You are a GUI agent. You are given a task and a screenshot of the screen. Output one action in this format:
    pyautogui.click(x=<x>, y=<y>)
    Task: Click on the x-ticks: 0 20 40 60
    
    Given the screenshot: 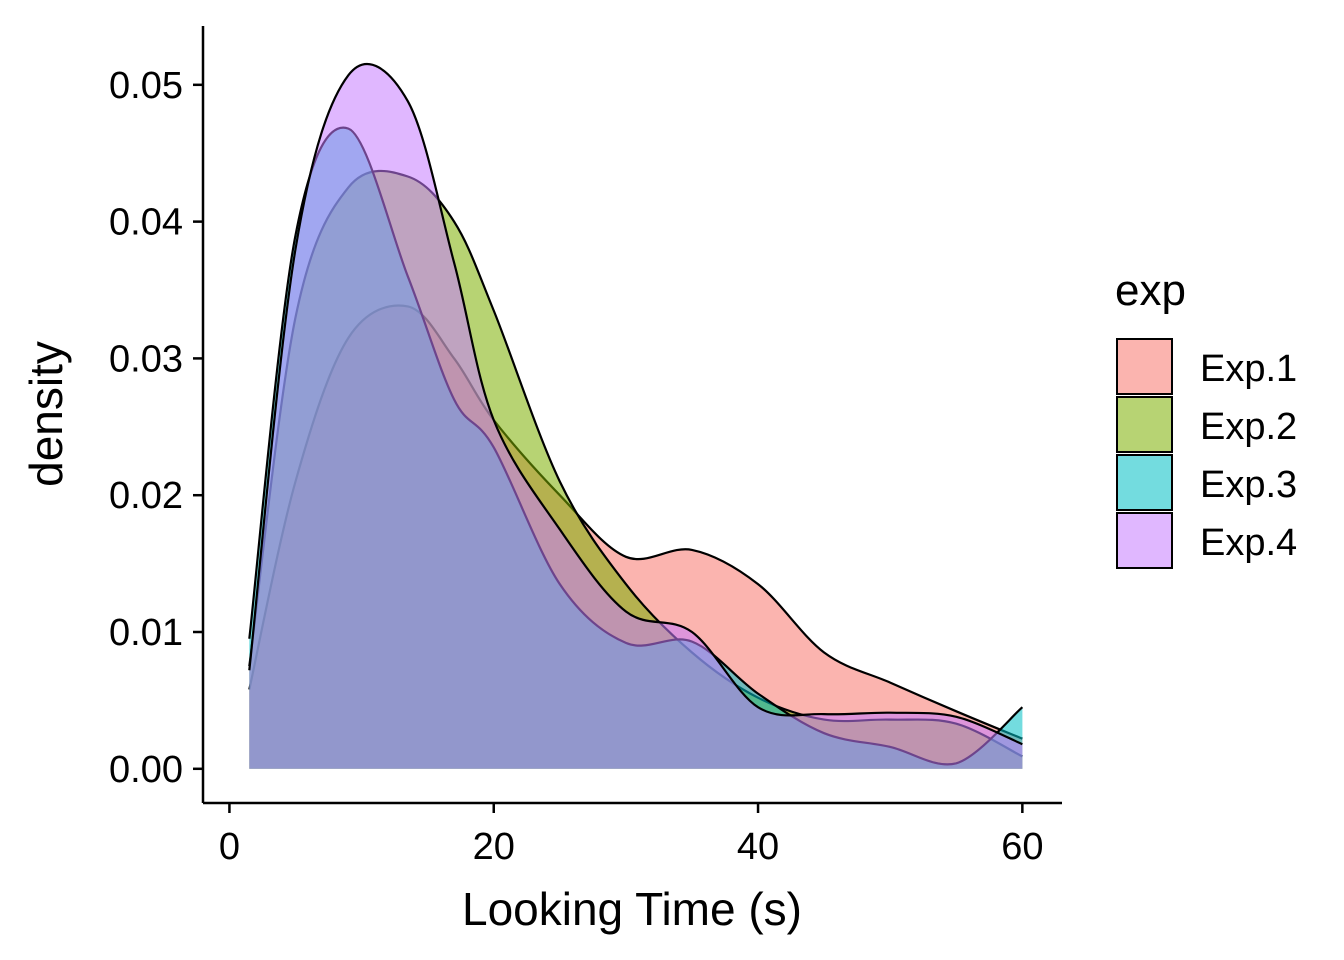 What is the action you would take?
    pyautogui.click(x=631, y=835)
    